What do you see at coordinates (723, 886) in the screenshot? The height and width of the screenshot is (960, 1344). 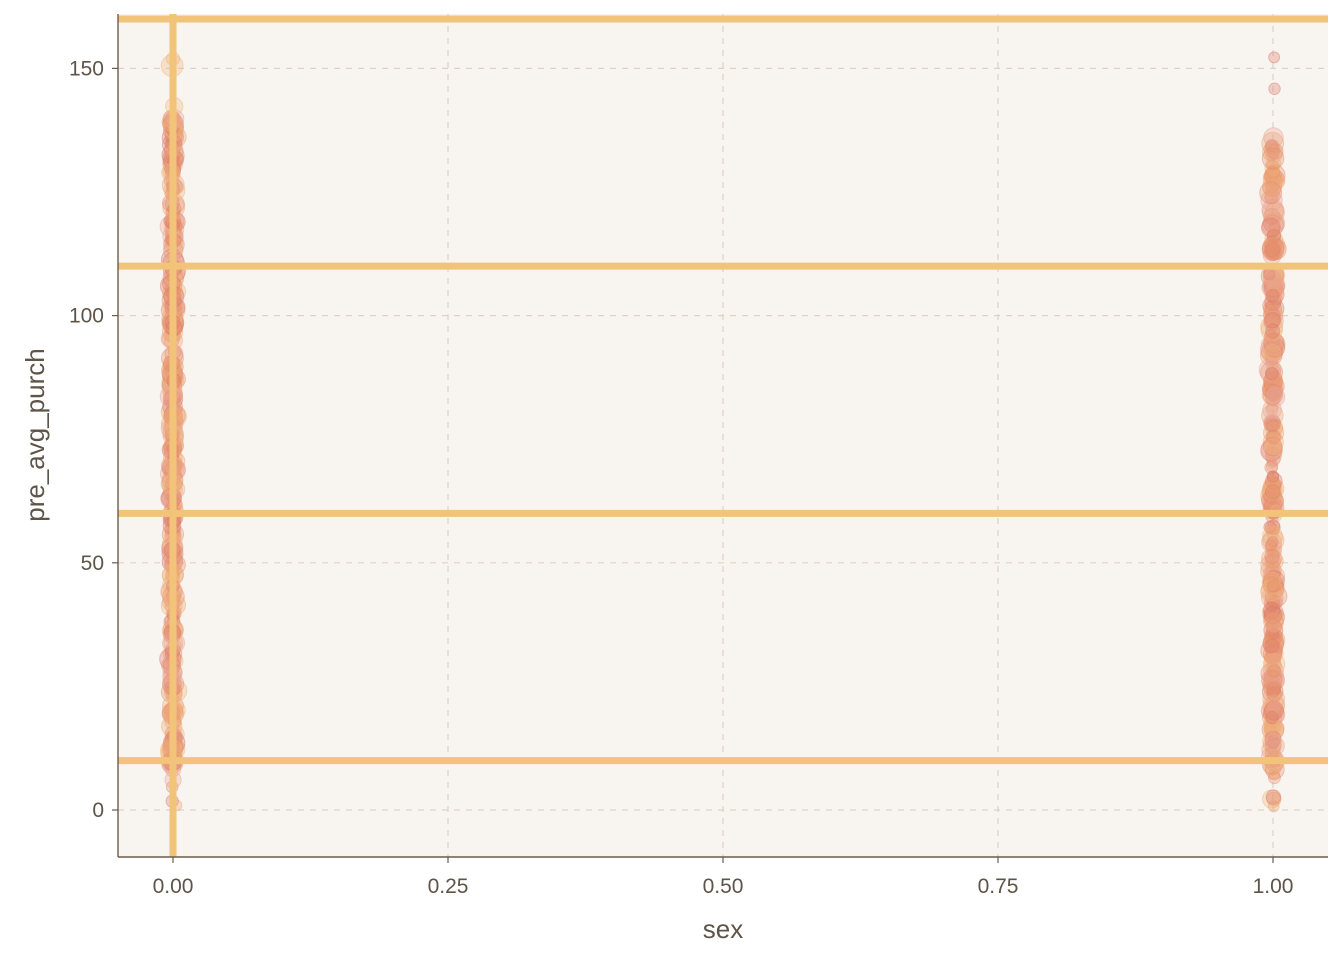 I see `x-tick-label: 0.50` at bounding box center [723, 886].